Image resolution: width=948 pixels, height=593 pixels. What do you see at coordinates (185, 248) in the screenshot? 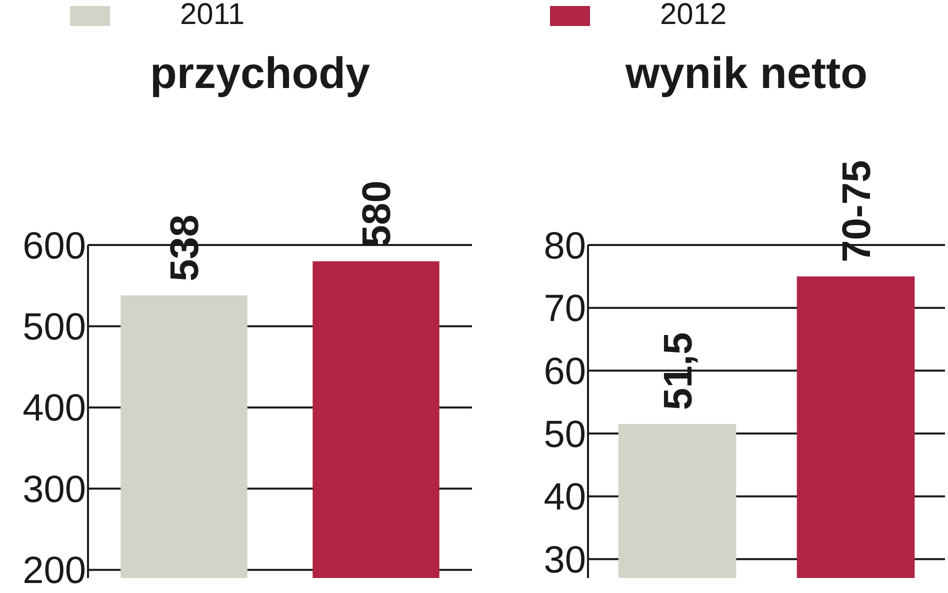
I see `data-label: 538` at bounding box center [185, 248].